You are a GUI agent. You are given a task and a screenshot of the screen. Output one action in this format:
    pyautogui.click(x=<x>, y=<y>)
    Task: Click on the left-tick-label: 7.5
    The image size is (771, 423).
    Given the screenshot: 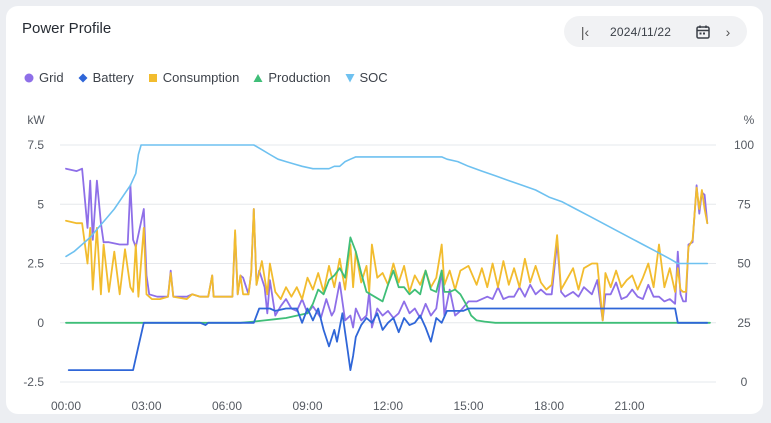 What is the action you would take?
    pyautogui.click(x=35, y=145)
    